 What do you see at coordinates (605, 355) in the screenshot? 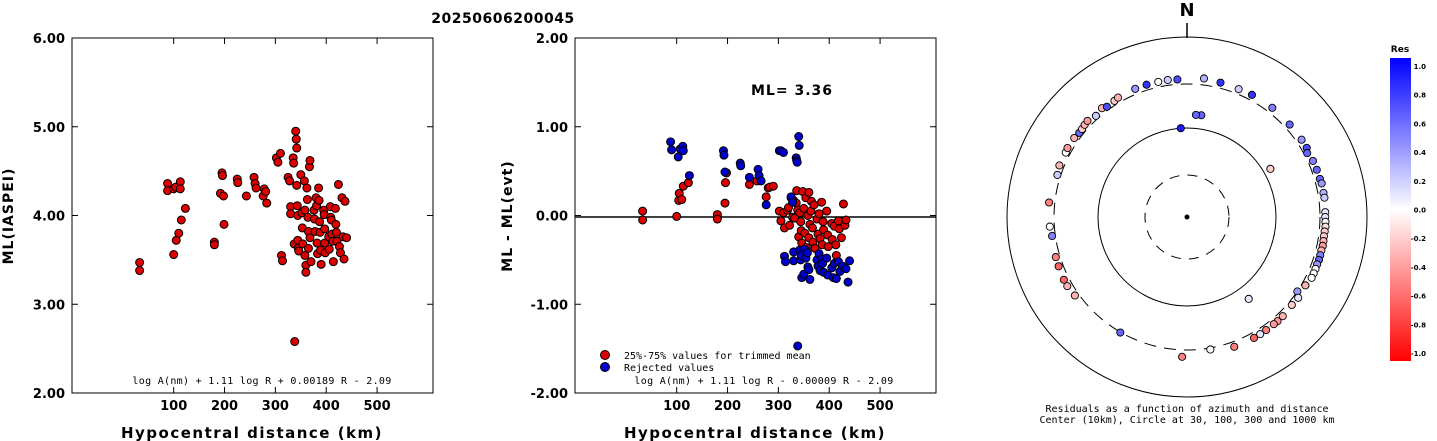
I see `legend-marker-trimmed` at bounding box center [605, 355].